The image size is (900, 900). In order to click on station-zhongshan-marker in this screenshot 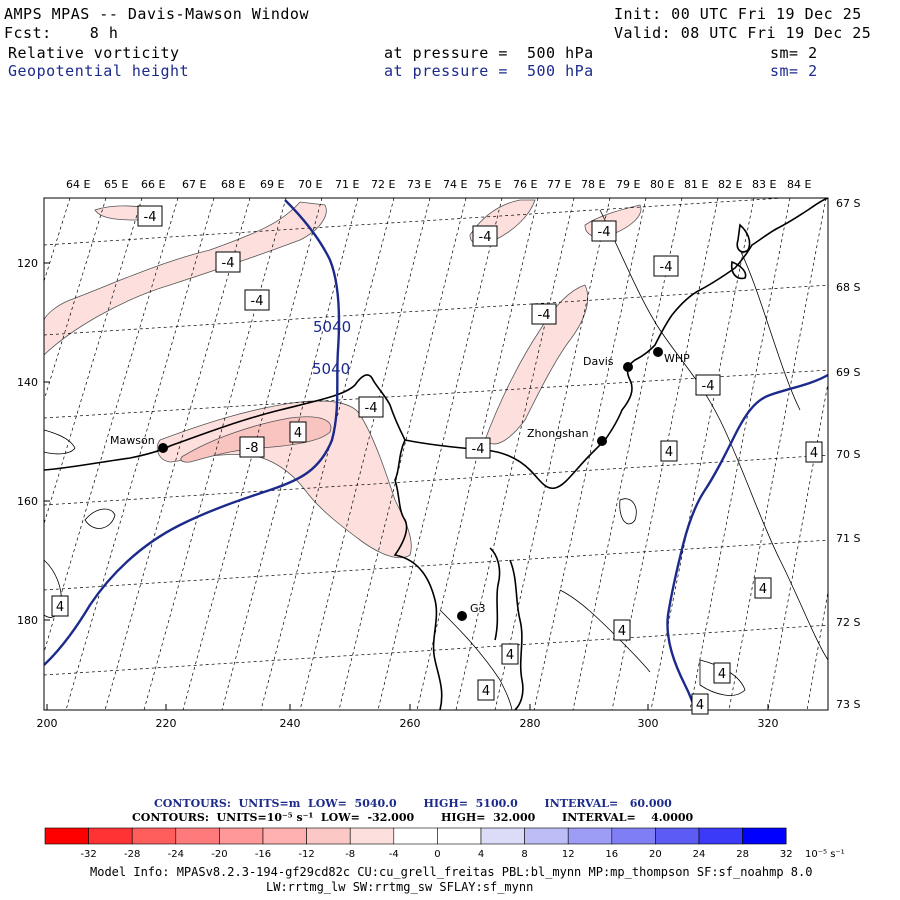, I will do `click(602, 441)`.